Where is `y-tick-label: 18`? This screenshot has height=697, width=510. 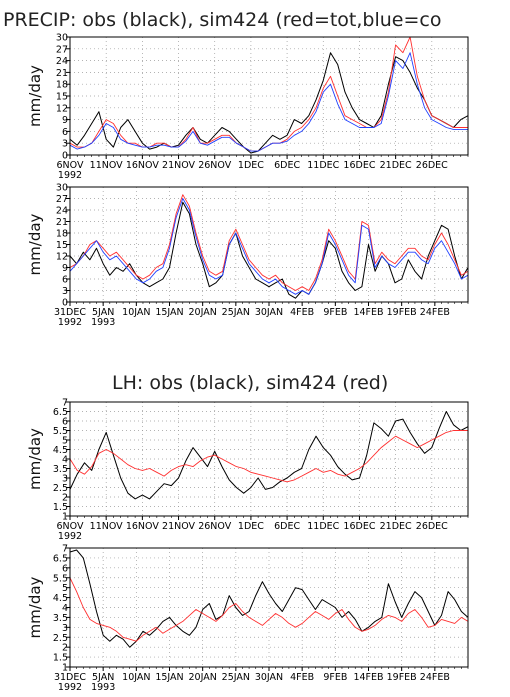
y-tick-label: 18 is located at coordinates (62, 85).